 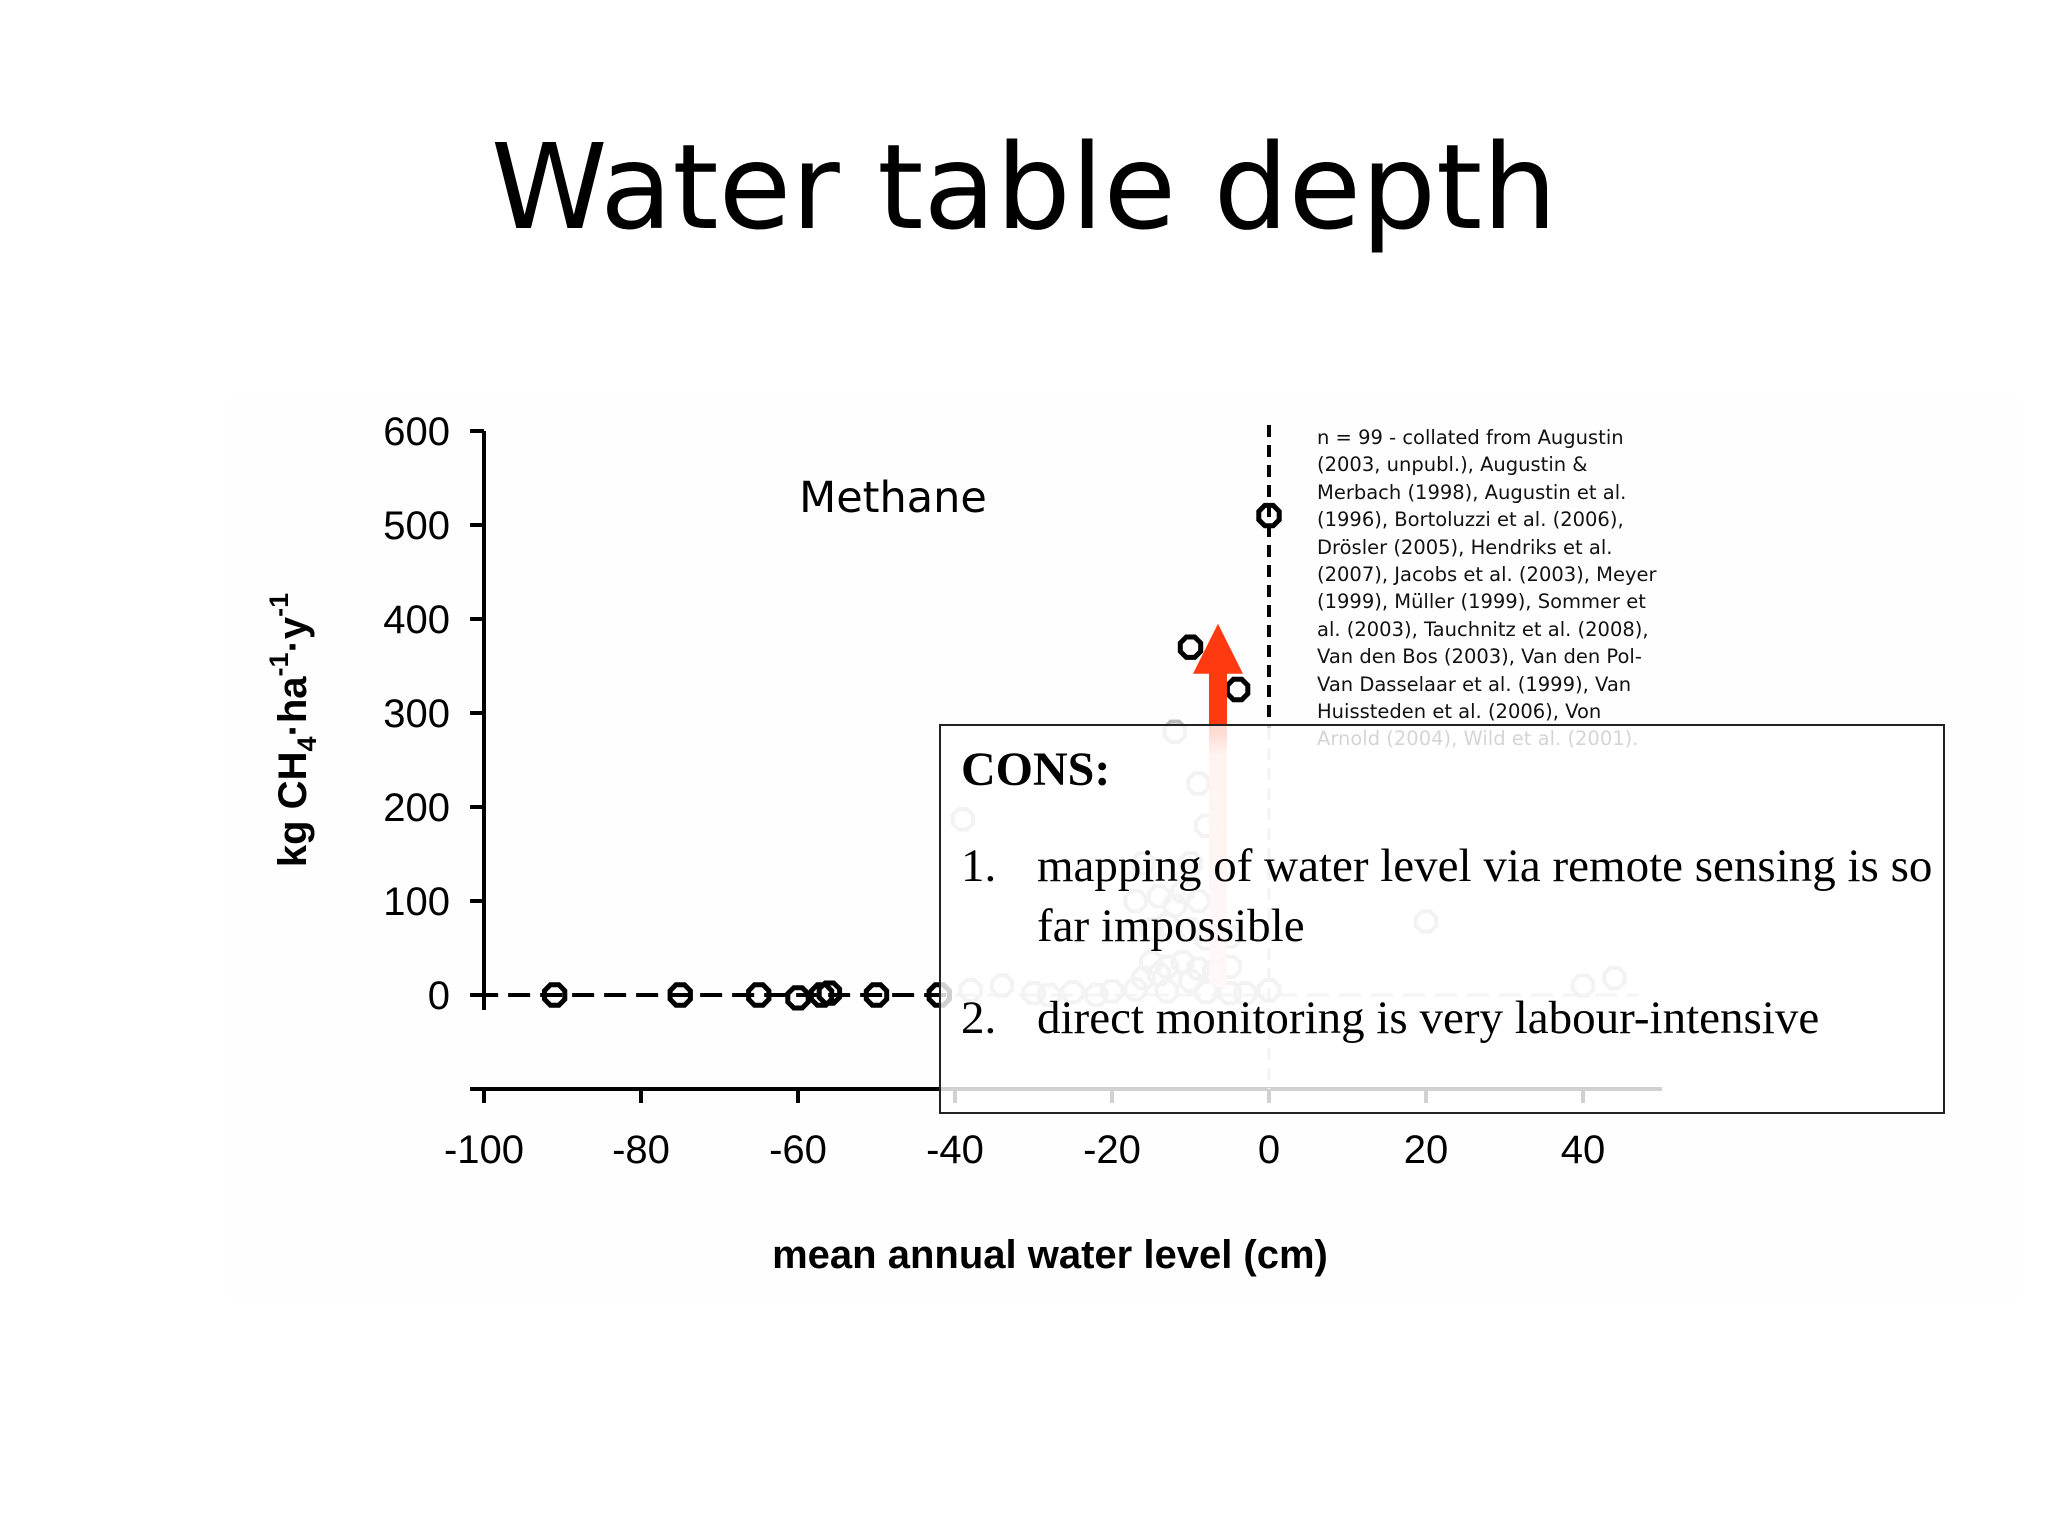 I want to click on x-tick-label: -20, so click(x=1112, y=1150).